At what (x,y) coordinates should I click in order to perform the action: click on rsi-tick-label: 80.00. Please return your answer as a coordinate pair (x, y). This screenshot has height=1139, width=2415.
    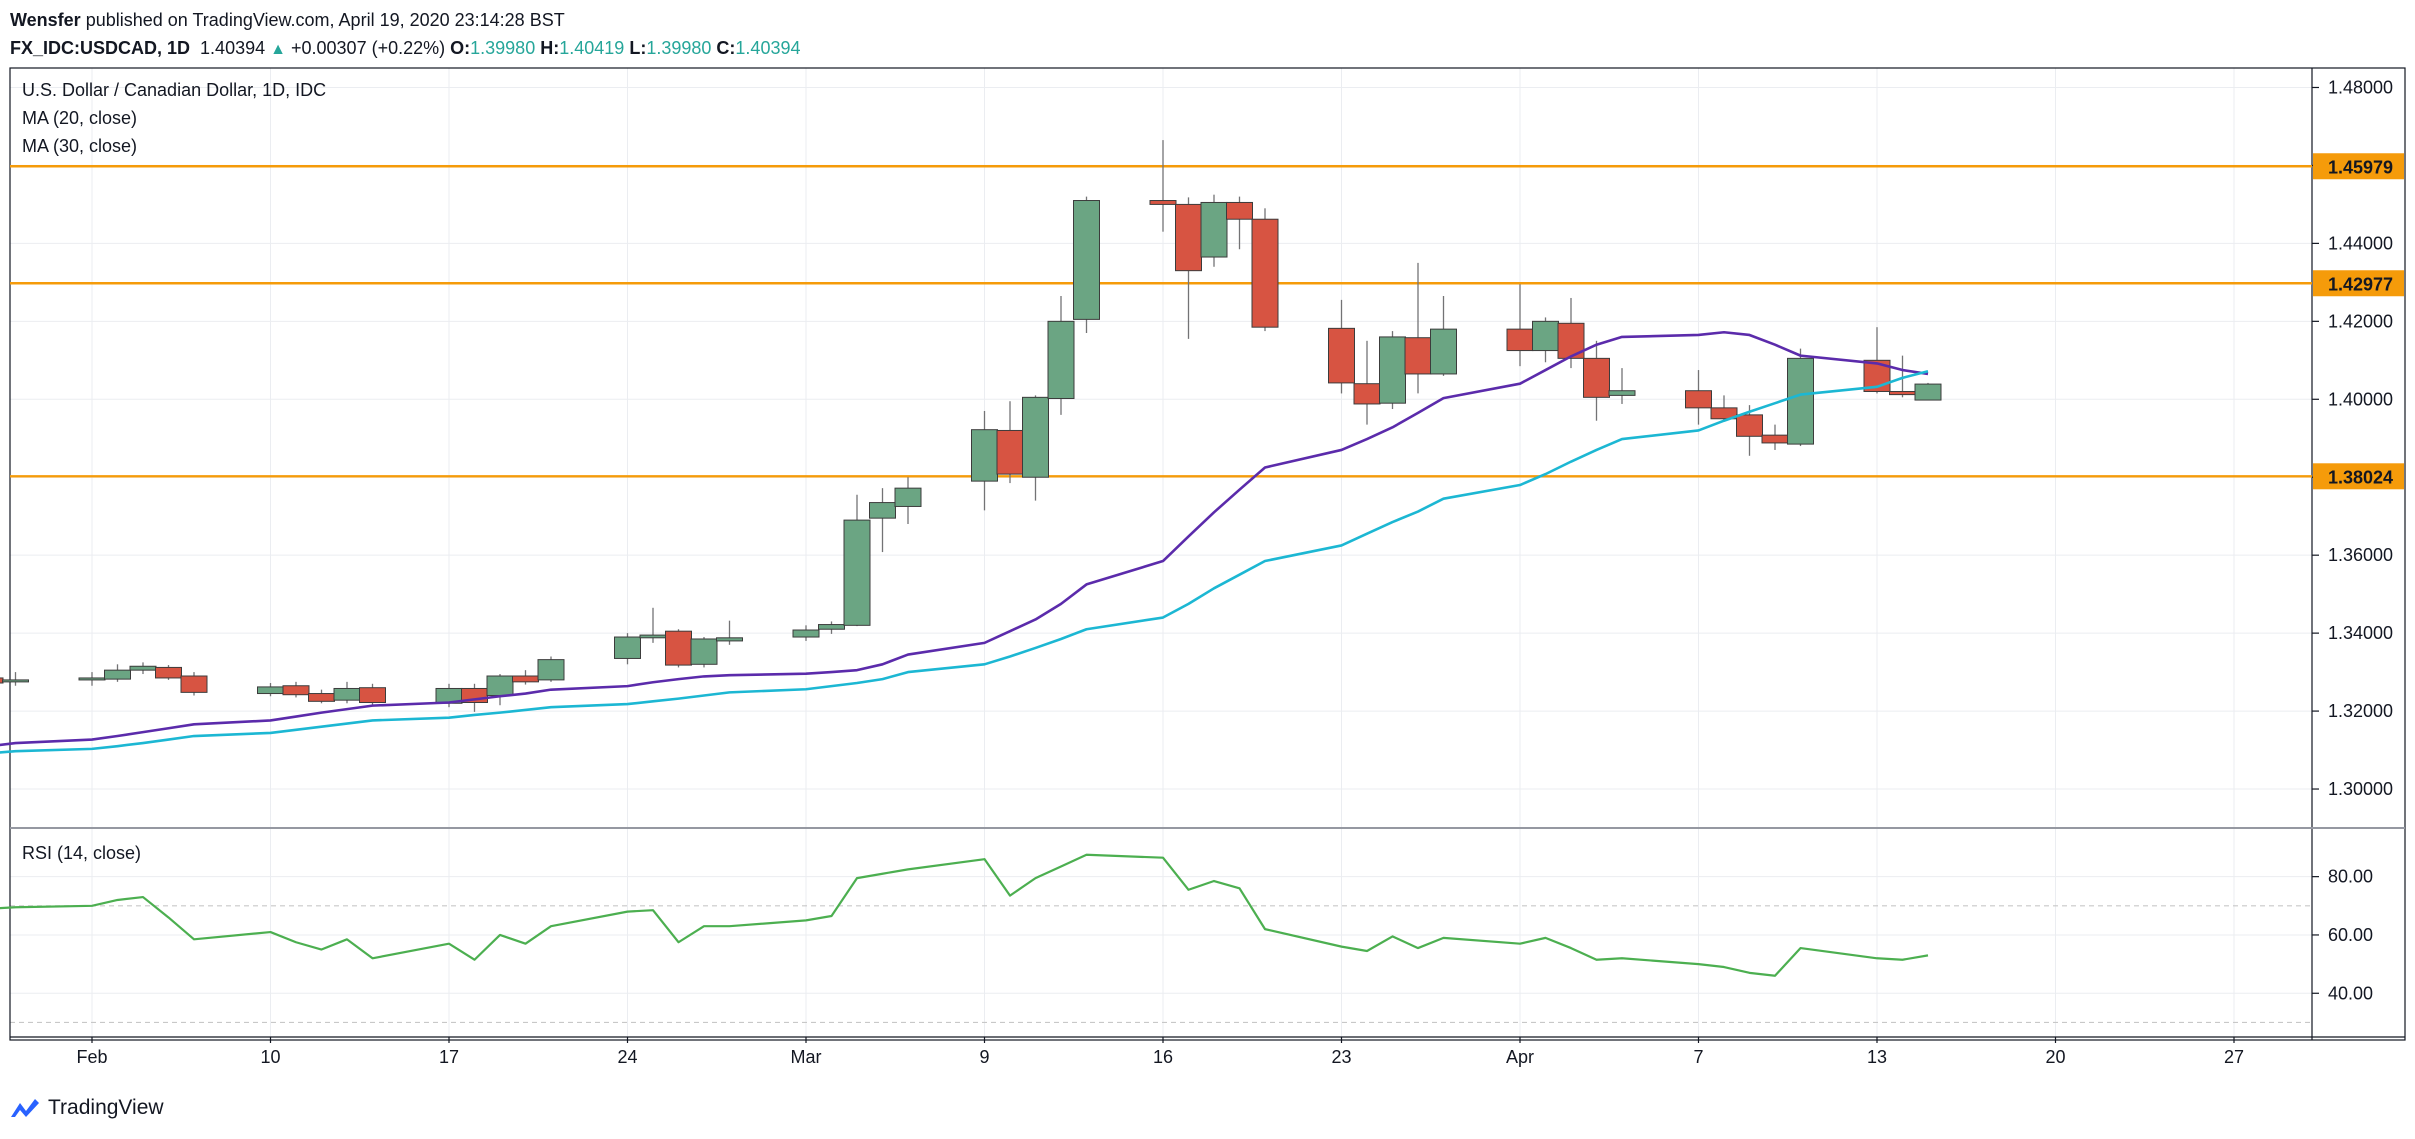
    Looking at the image, I should click on (2350, 877).